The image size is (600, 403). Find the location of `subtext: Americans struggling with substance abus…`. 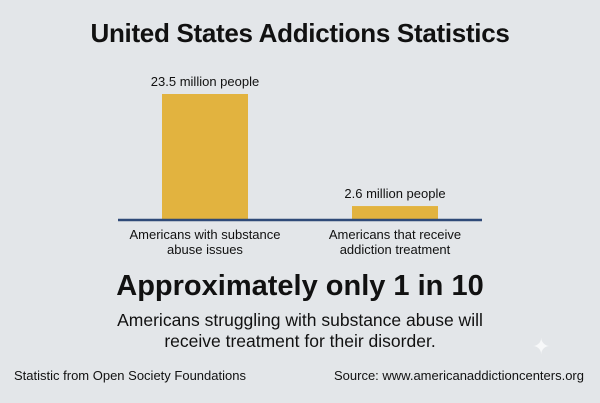

subtext: Americans struggling with substance abus… is located at coordinates (300, 330).